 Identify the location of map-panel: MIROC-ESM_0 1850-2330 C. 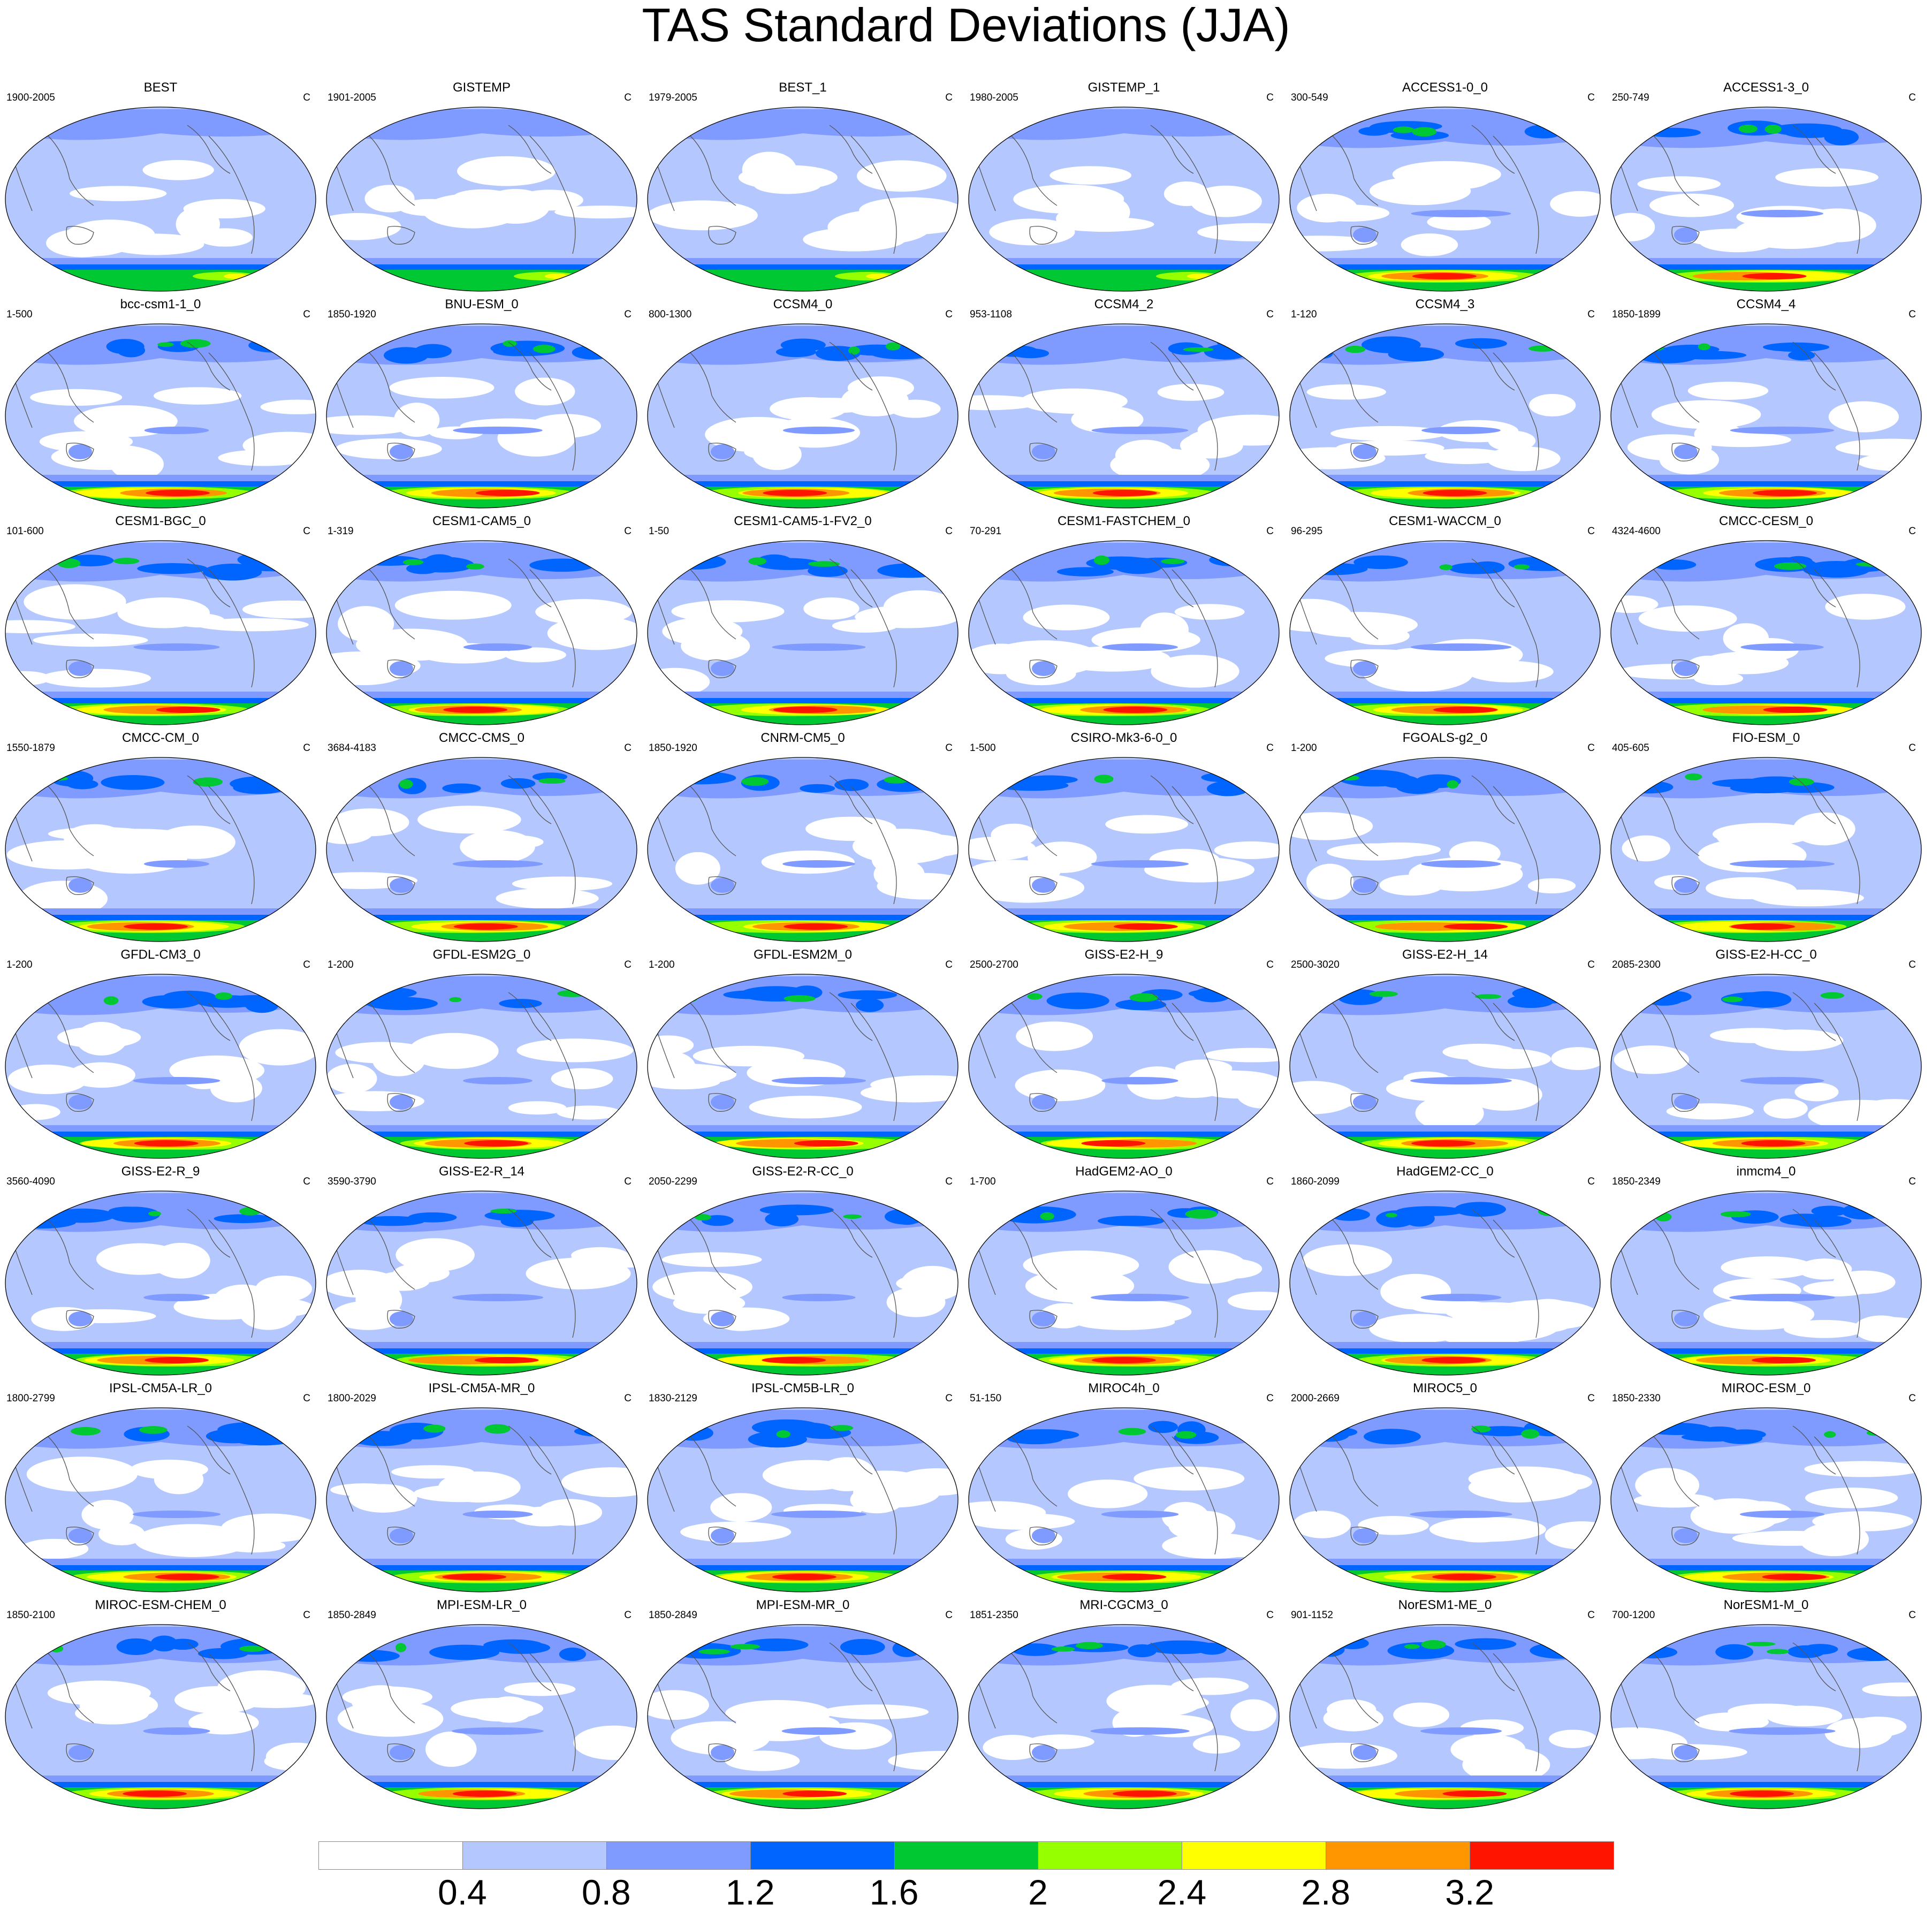
(1766, 1490).